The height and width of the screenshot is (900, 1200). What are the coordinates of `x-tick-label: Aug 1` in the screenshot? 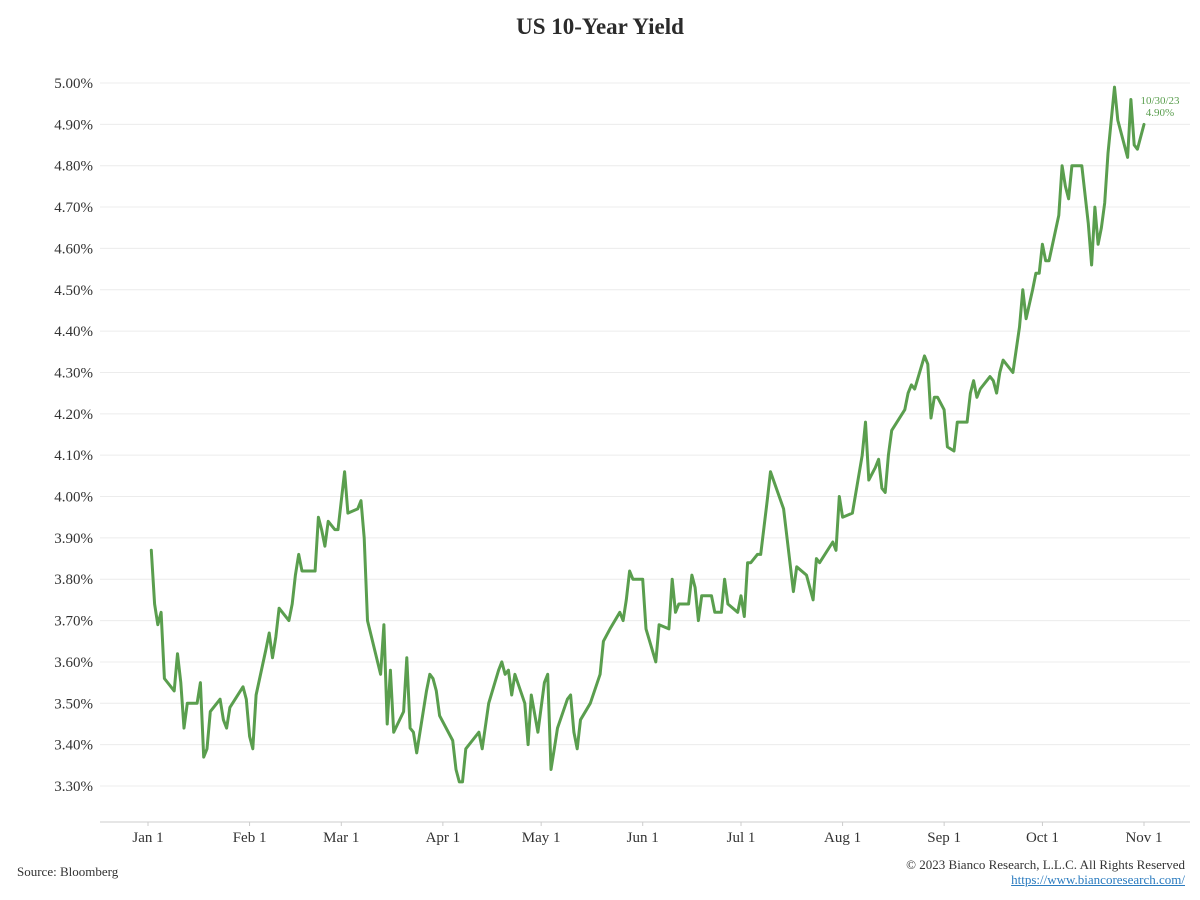 It's located at (842, 838).